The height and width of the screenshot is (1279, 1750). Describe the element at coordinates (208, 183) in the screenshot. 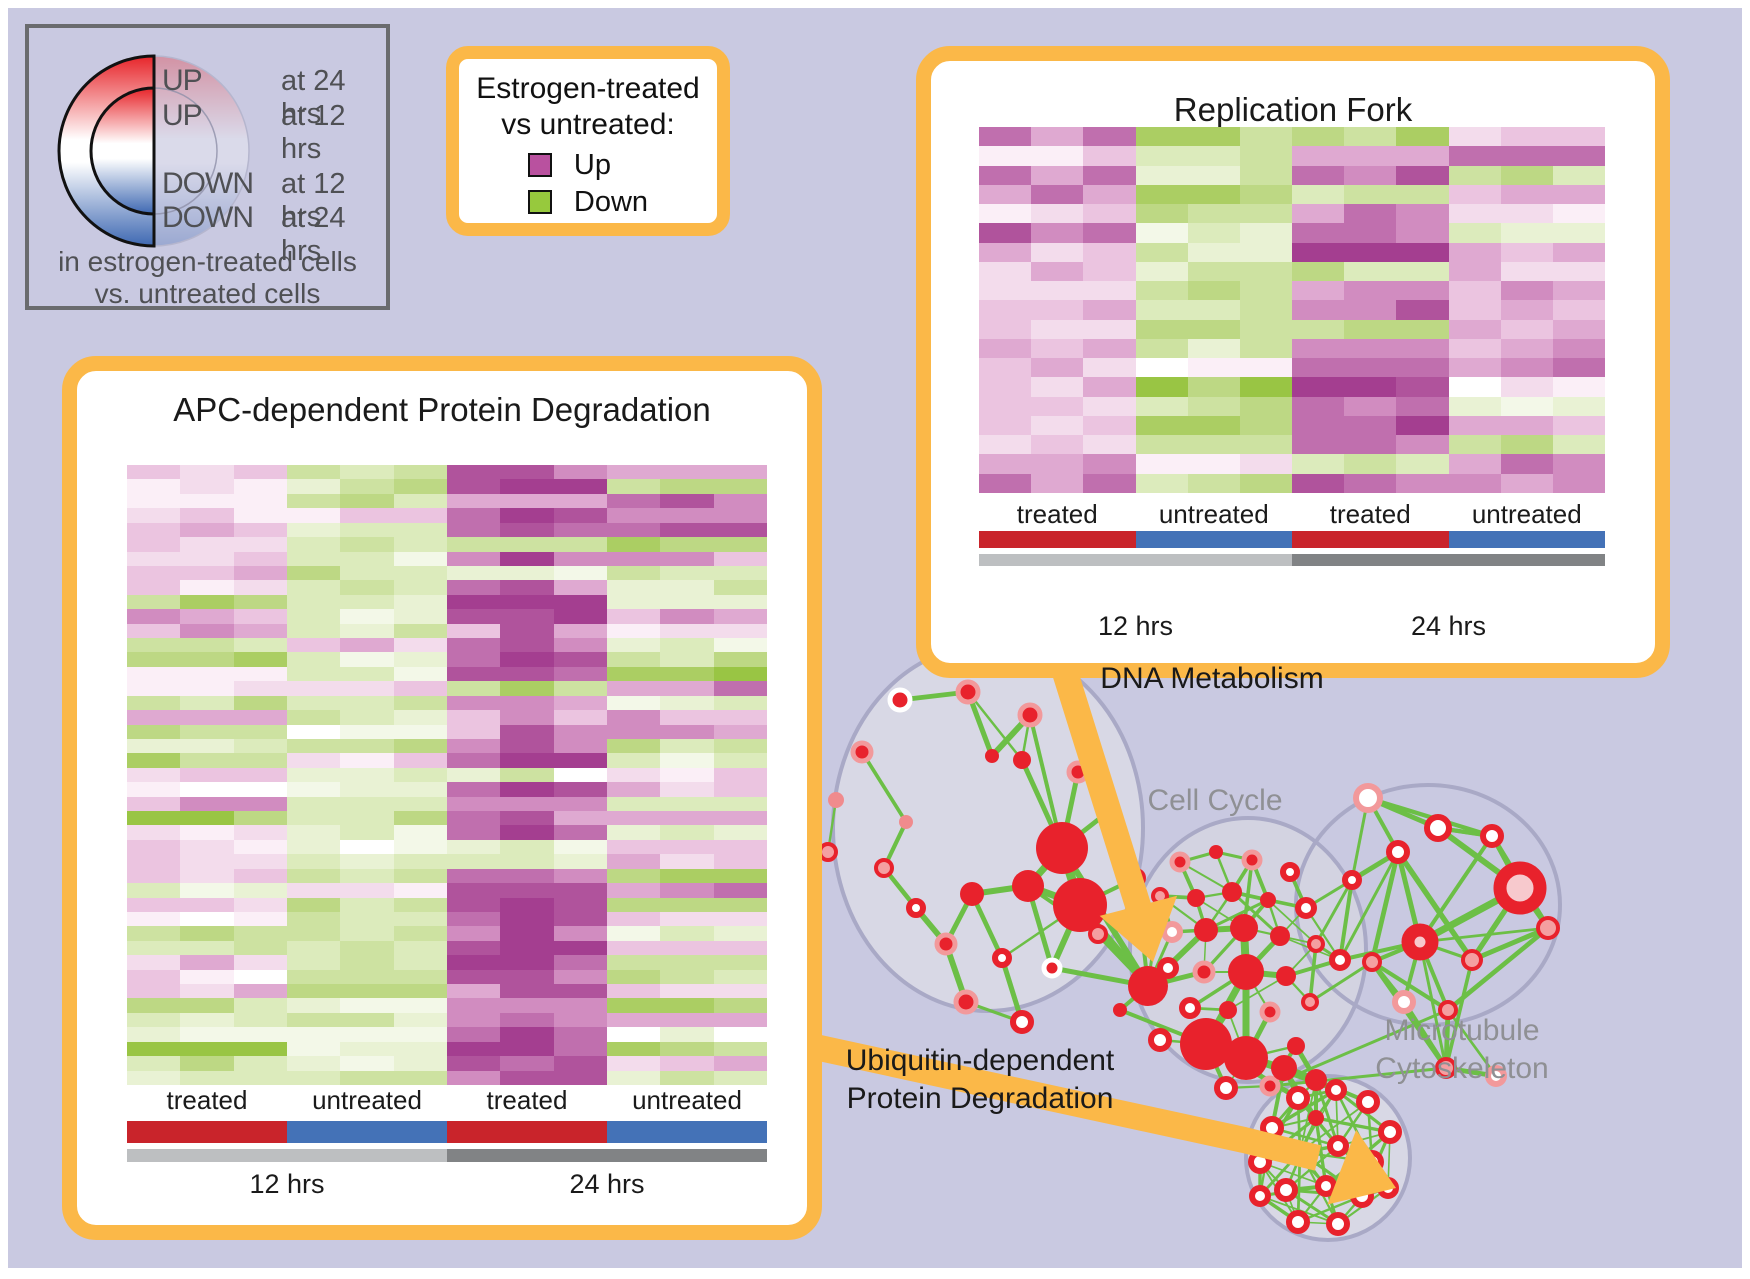

I see `ring-legend-dir-down-12: DOWN` at that location.